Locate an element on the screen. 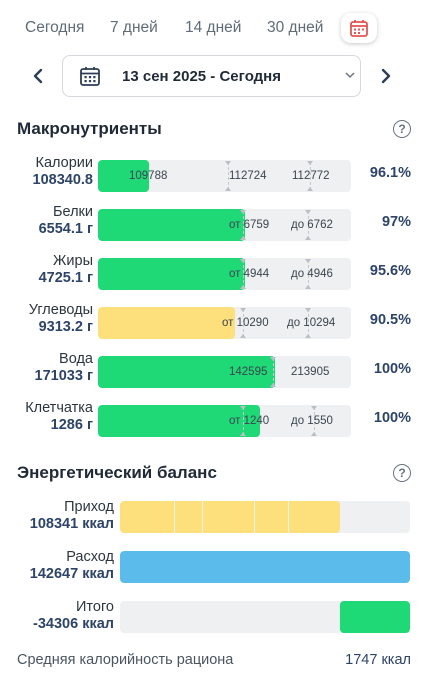 This screenshot has height=680, width=427. energy-name: Расход is located at coordinates (90, 557).